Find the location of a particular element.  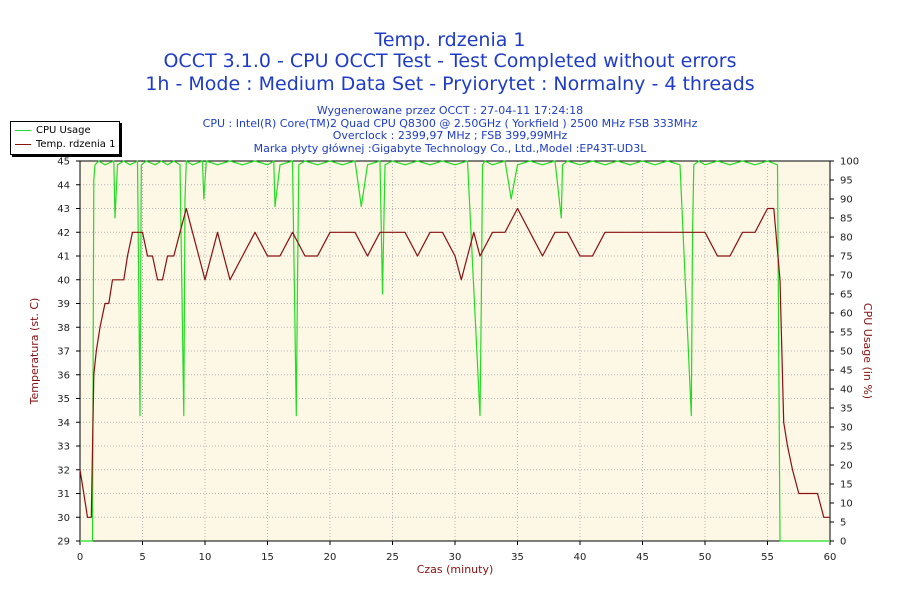

x-tick-label: 60 is located at coordinates (830, 557).